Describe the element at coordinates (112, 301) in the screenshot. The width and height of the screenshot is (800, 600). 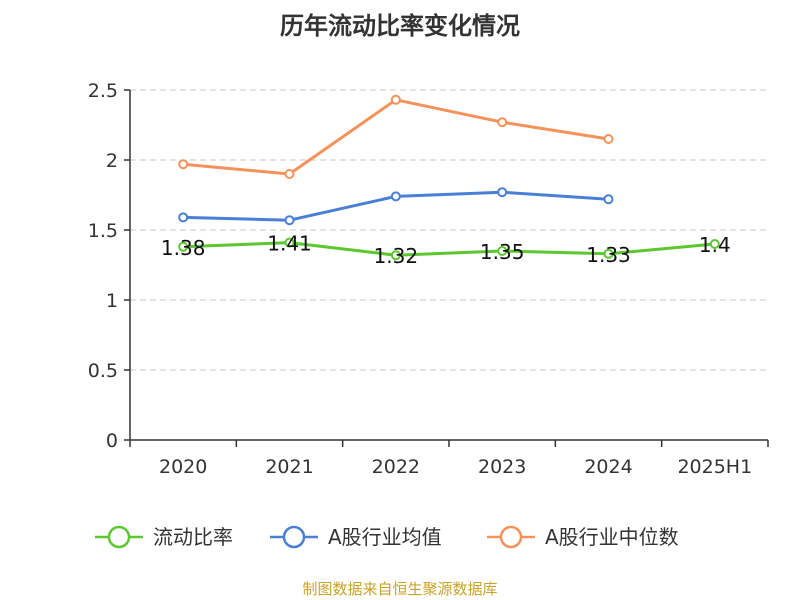
I see `y-tick-label: 1` at that location.